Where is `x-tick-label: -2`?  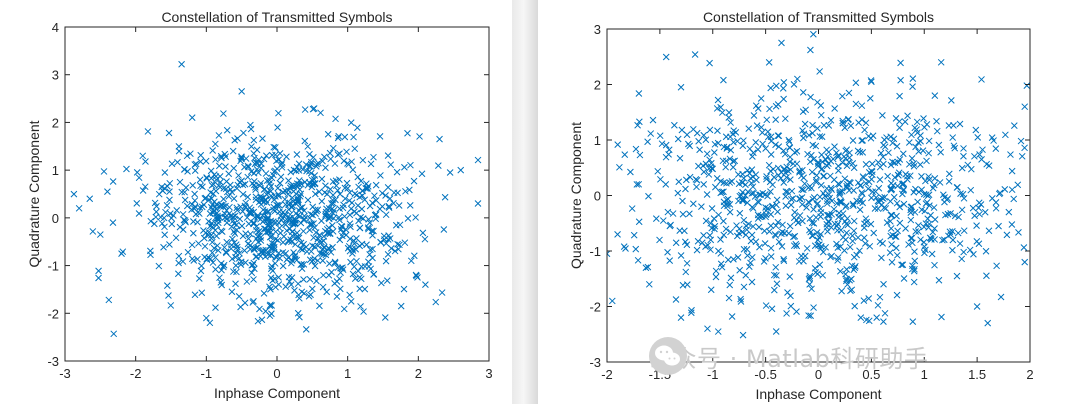 x-tick-label: -2 is located at coordinates (136, 373).